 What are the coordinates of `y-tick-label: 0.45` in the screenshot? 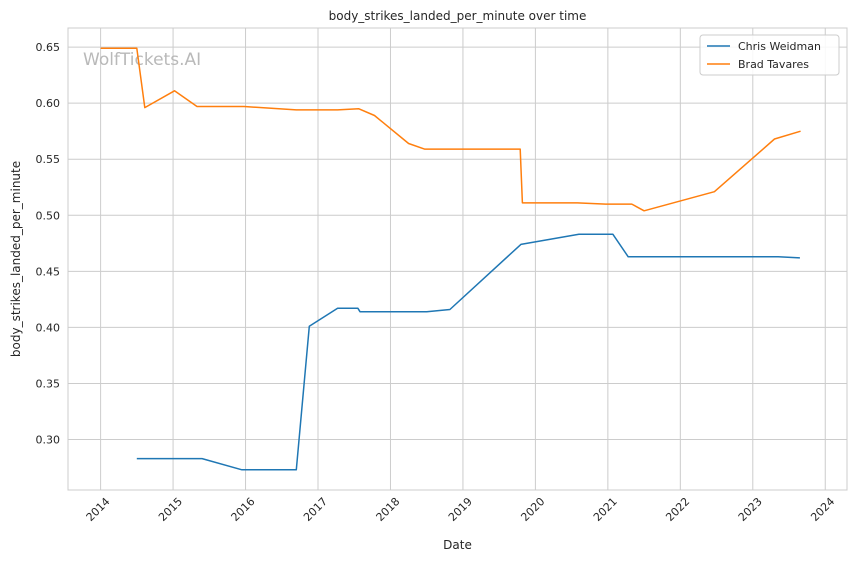 It's located at (48, 271).